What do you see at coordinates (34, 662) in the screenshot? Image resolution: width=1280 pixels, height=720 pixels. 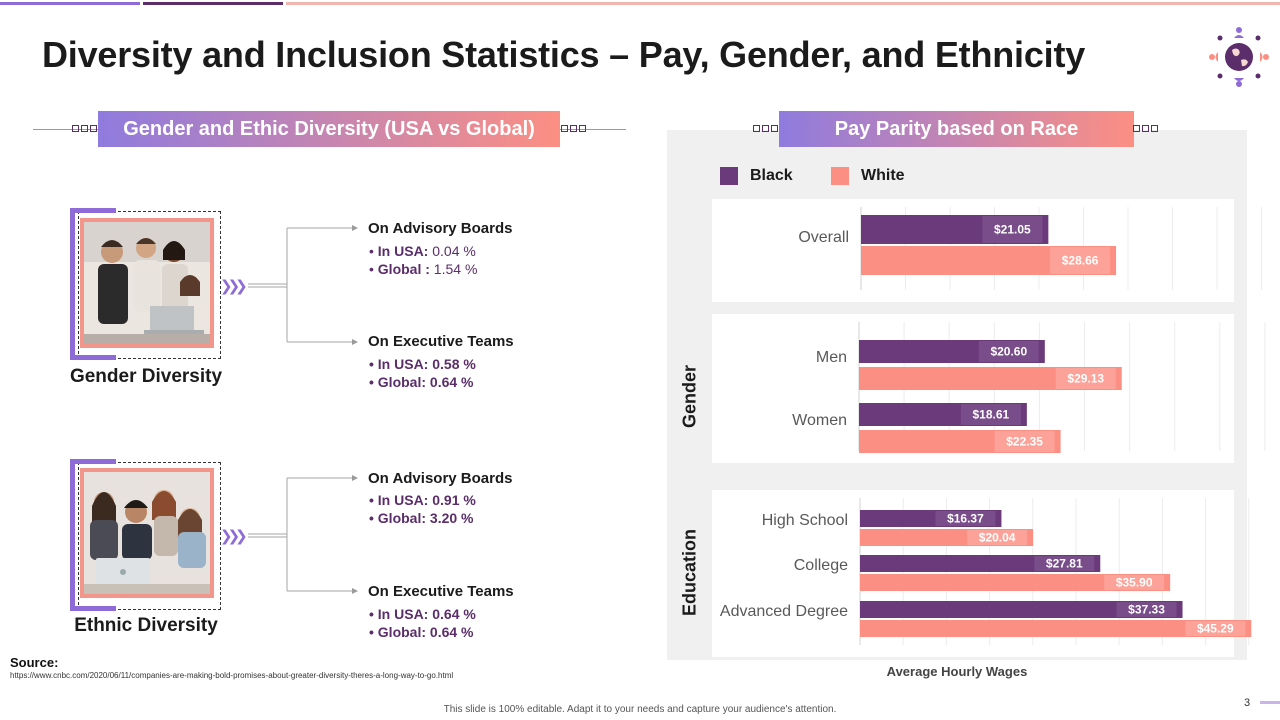 I see `source-label: Source:` at bounding box center [34, 662].